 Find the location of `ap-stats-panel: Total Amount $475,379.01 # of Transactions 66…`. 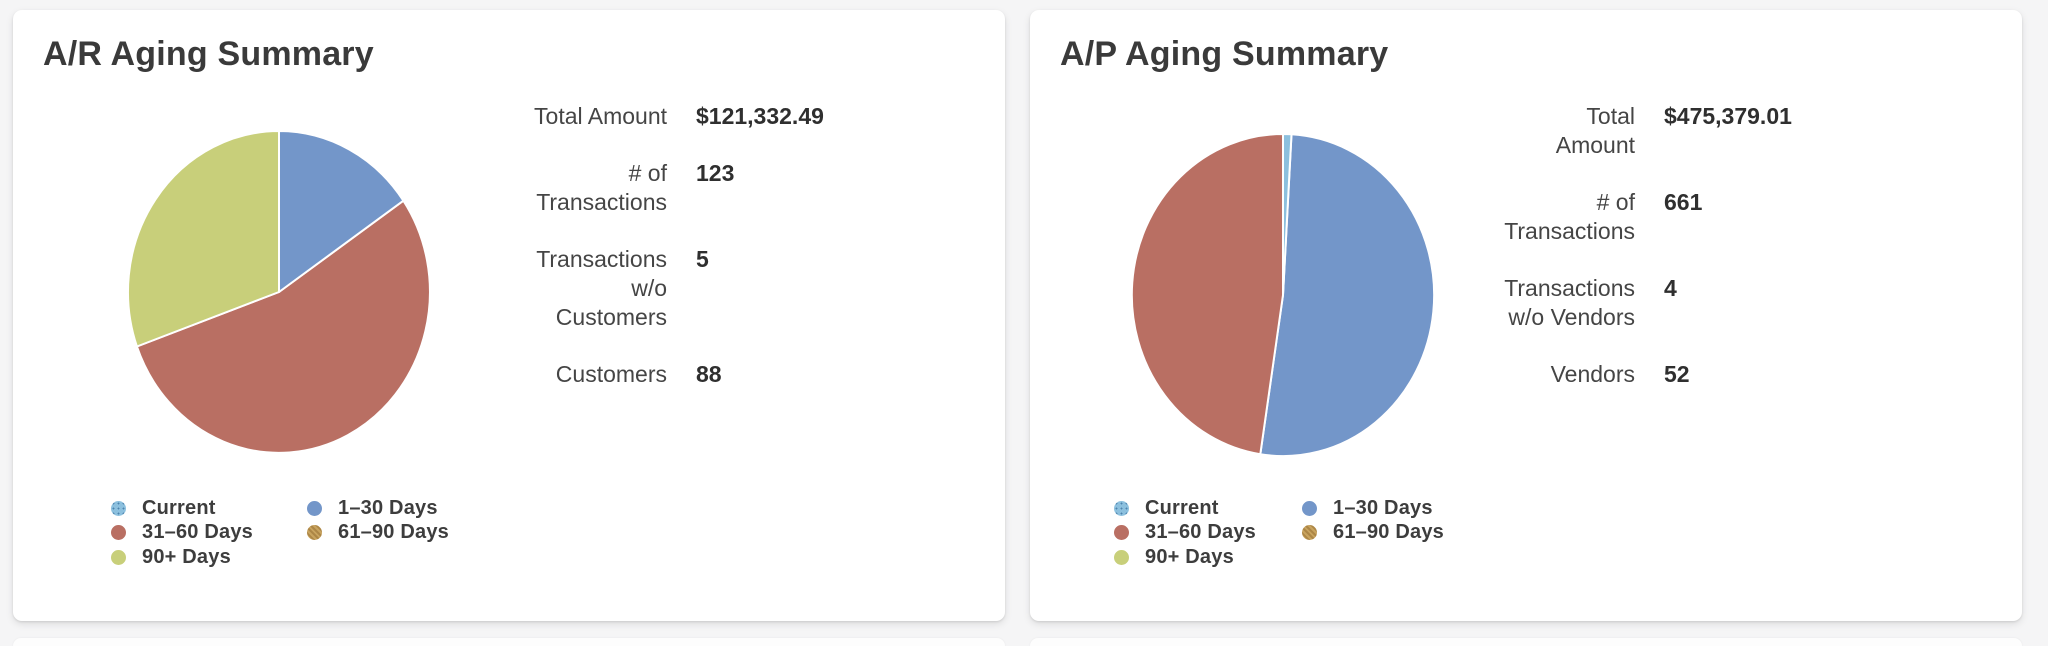

ap-stats-panel: Total Amount $475,379.01 # of Transactions 66… is located at coordinates (1601, 259).